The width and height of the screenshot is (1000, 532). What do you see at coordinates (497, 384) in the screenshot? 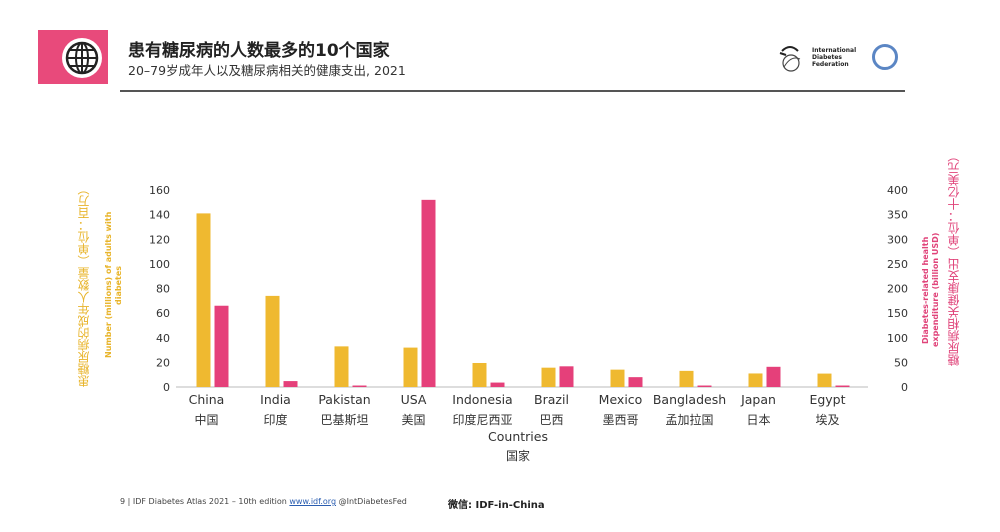
I see `bar-spend-indonesia` at bounding box center [497, 384].